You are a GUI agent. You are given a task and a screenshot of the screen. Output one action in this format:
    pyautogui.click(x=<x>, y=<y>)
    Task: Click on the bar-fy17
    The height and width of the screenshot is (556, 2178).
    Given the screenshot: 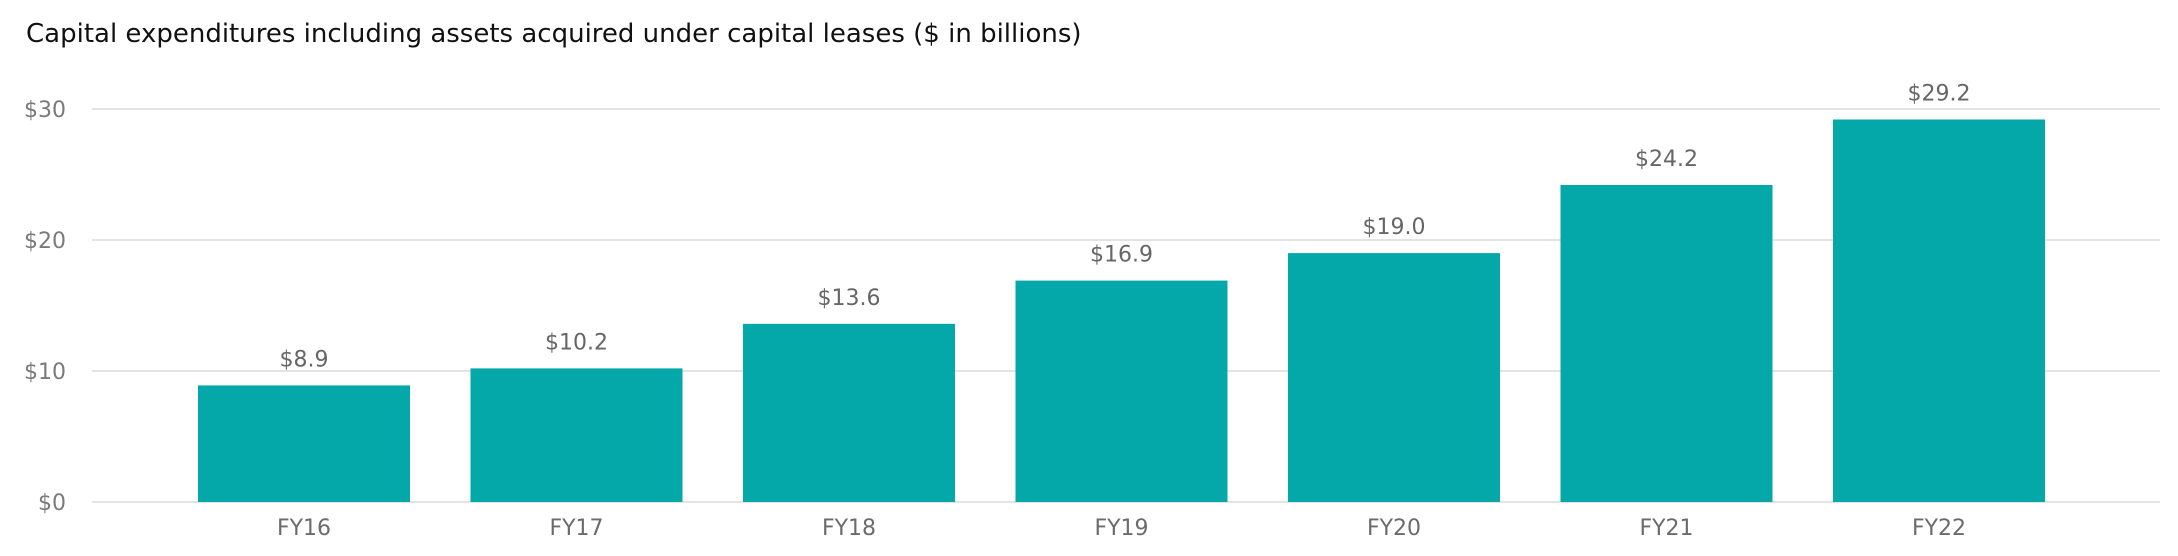 What is the action you would take?
    pyautogui.click(x=576, y=435)
    